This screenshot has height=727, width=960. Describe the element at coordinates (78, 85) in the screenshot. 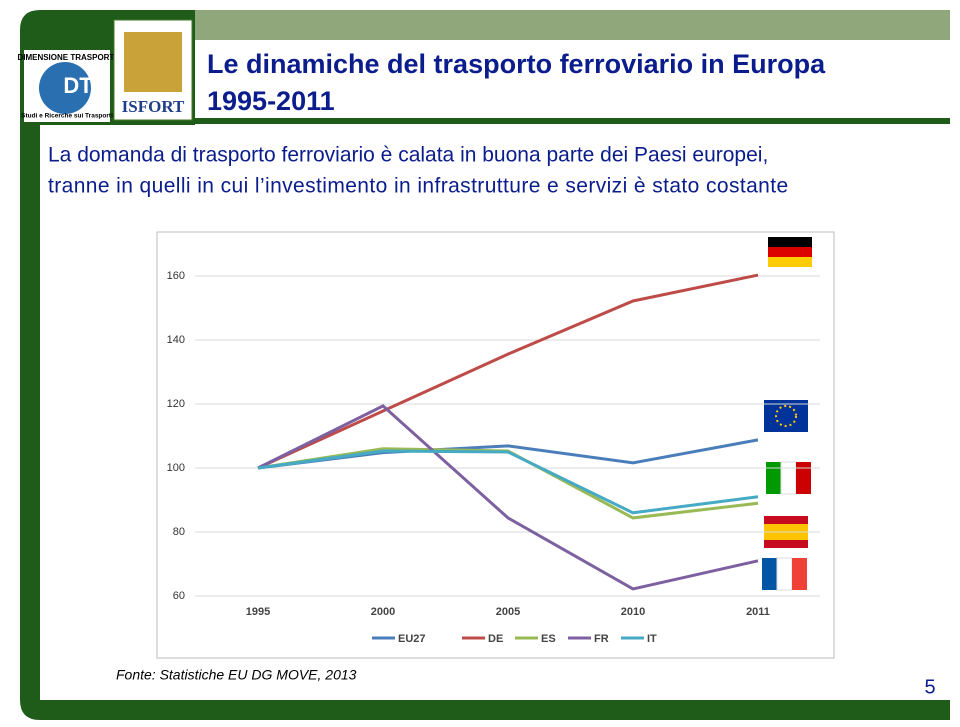

I see `logo-text: DT` at that location.